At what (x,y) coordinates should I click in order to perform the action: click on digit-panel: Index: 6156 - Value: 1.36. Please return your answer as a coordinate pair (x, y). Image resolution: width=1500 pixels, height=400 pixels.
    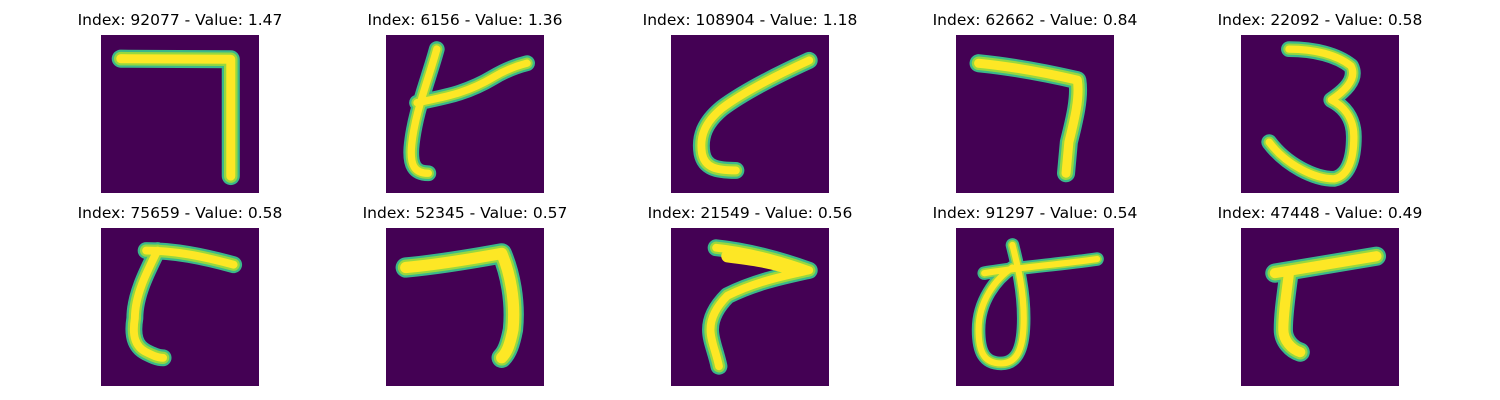
    Looking at the image, I should click on (465, 96).